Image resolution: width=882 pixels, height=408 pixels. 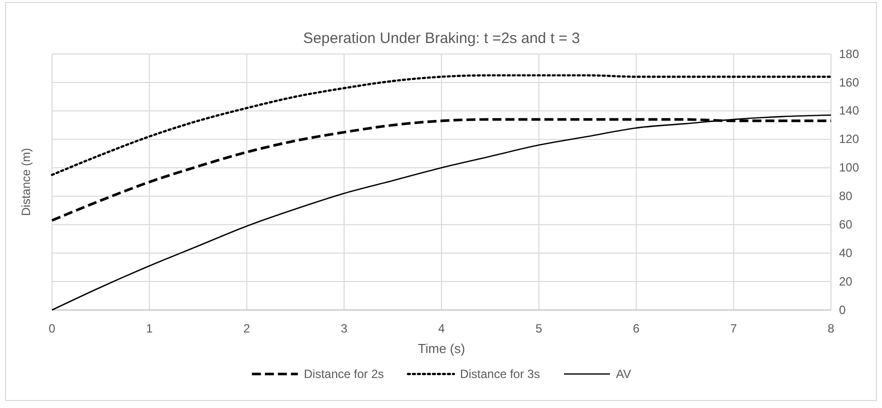 I want to click on x-tick-label: 5, so click(x=539, y=329).